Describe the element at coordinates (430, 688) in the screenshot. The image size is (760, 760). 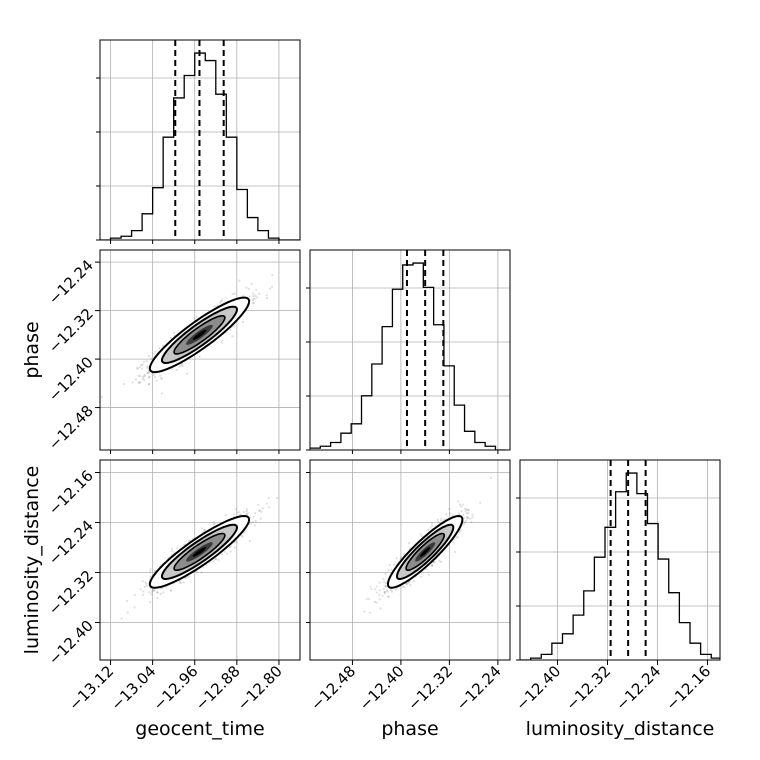
I see `x-tick-label: −12.32` at that location.